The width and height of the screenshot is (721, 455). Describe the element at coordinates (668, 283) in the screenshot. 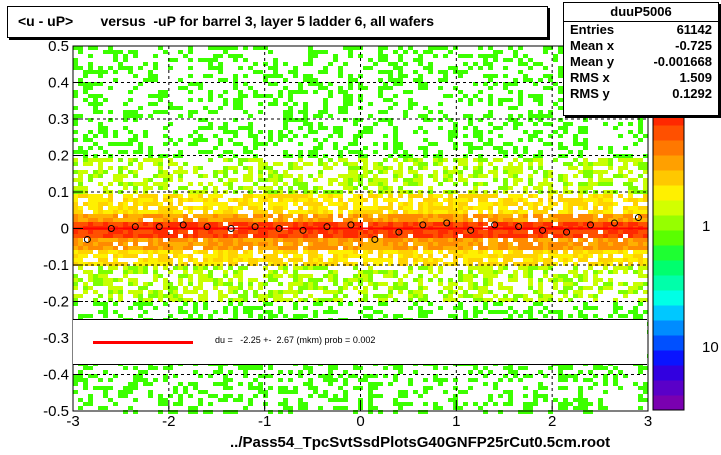

I see `palette-cell` at that location.